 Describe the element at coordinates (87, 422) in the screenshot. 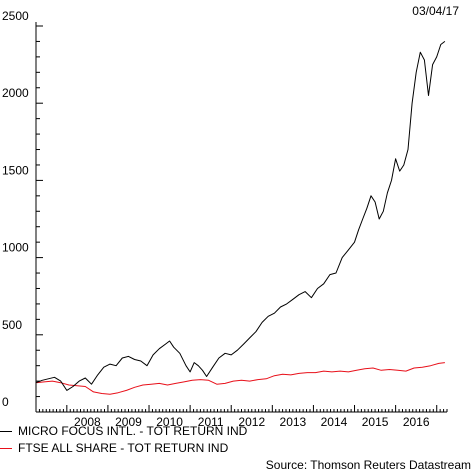

I see `x-tick-label: 2008` at that location.